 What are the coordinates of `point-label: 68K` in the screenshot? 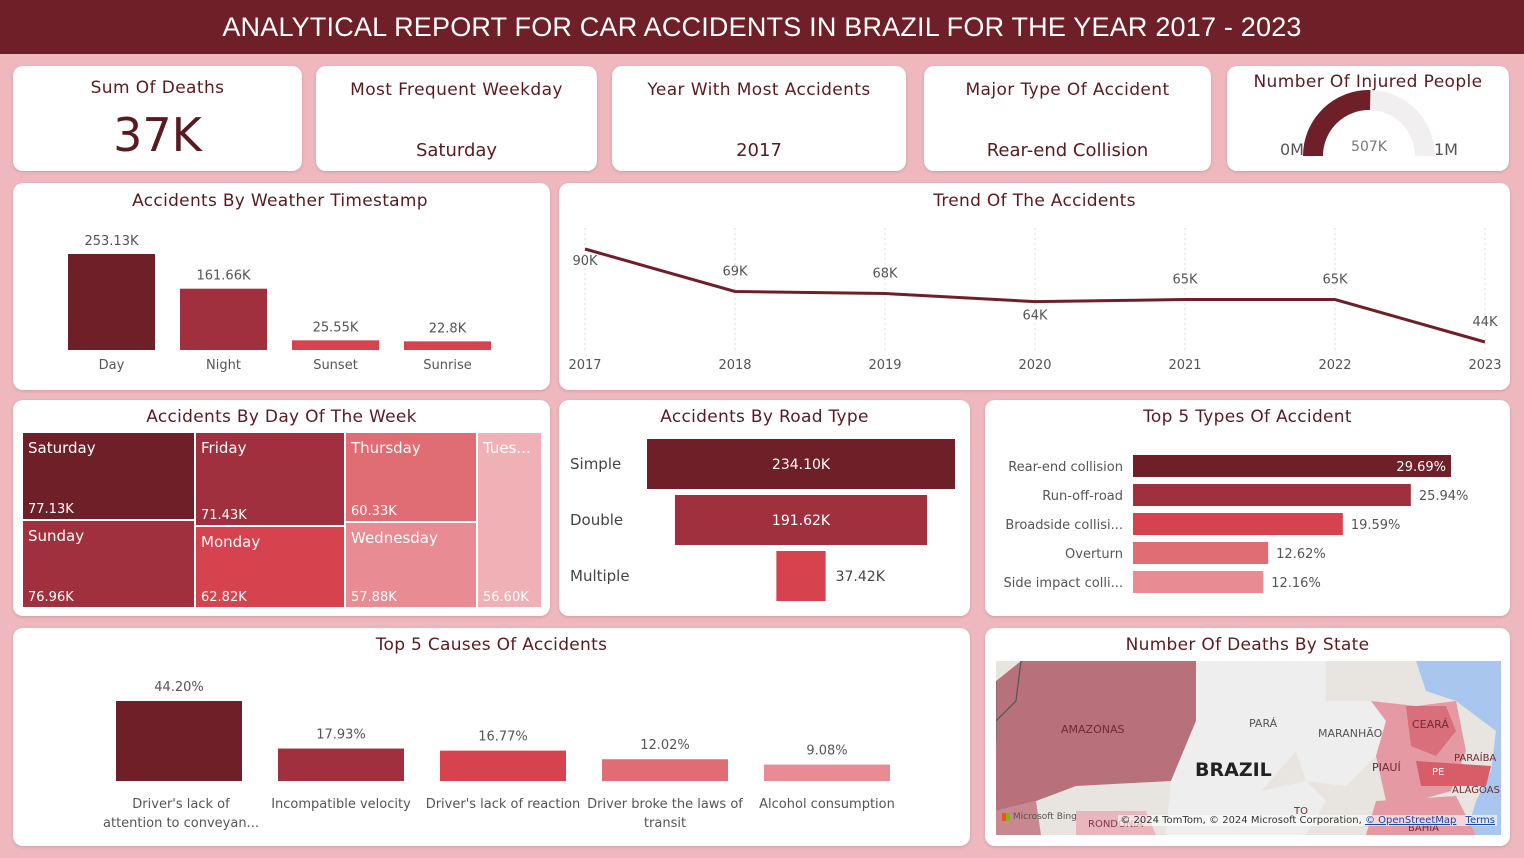 It's located at (885, 273).